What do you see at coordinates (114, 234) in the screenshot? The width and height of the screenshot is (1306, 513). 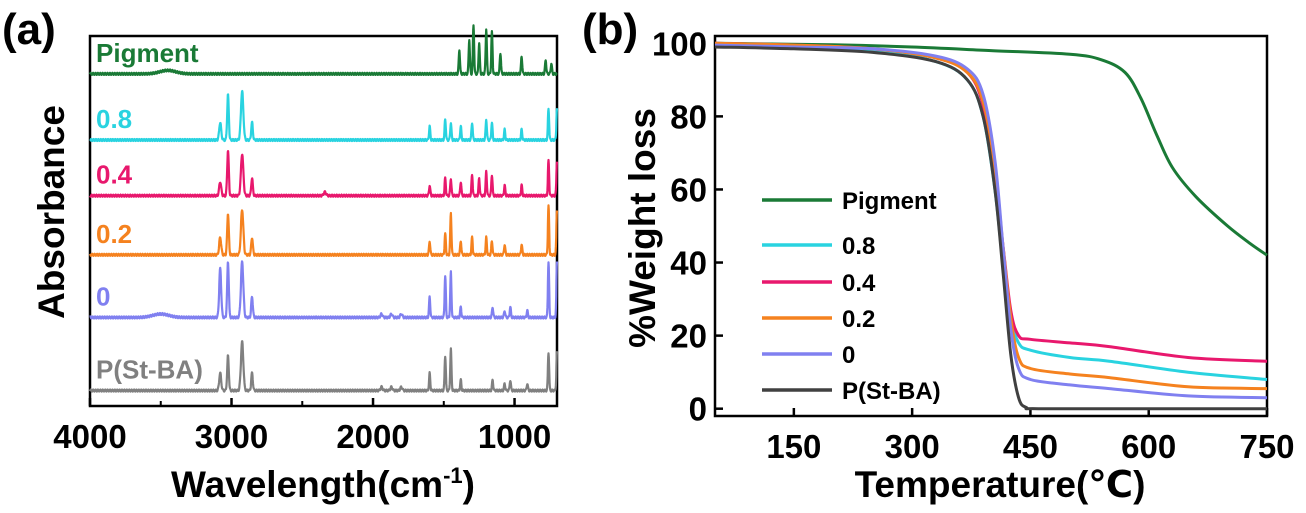 I see `panel-a-series-label-3: 0.2` at bounding box center [114, 234].